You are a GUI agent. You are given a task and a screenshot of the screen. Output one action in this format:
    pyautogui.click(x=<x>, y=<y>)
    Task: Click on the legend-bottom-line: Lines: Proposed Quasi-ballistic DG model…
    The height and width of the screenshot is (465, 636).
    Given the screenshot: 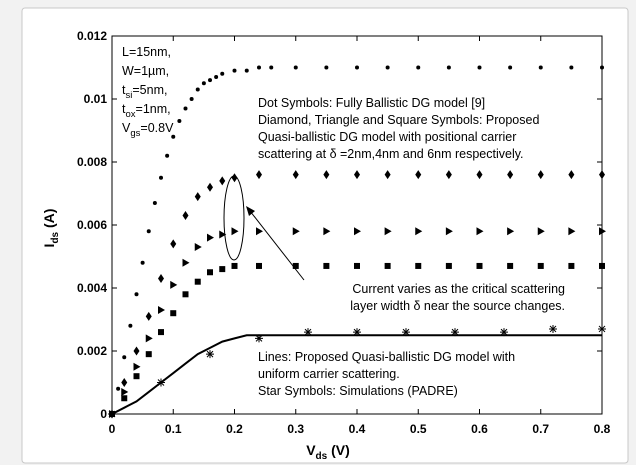 What is the action you would take?
    pyautogui.click(x=386, y=357)
    